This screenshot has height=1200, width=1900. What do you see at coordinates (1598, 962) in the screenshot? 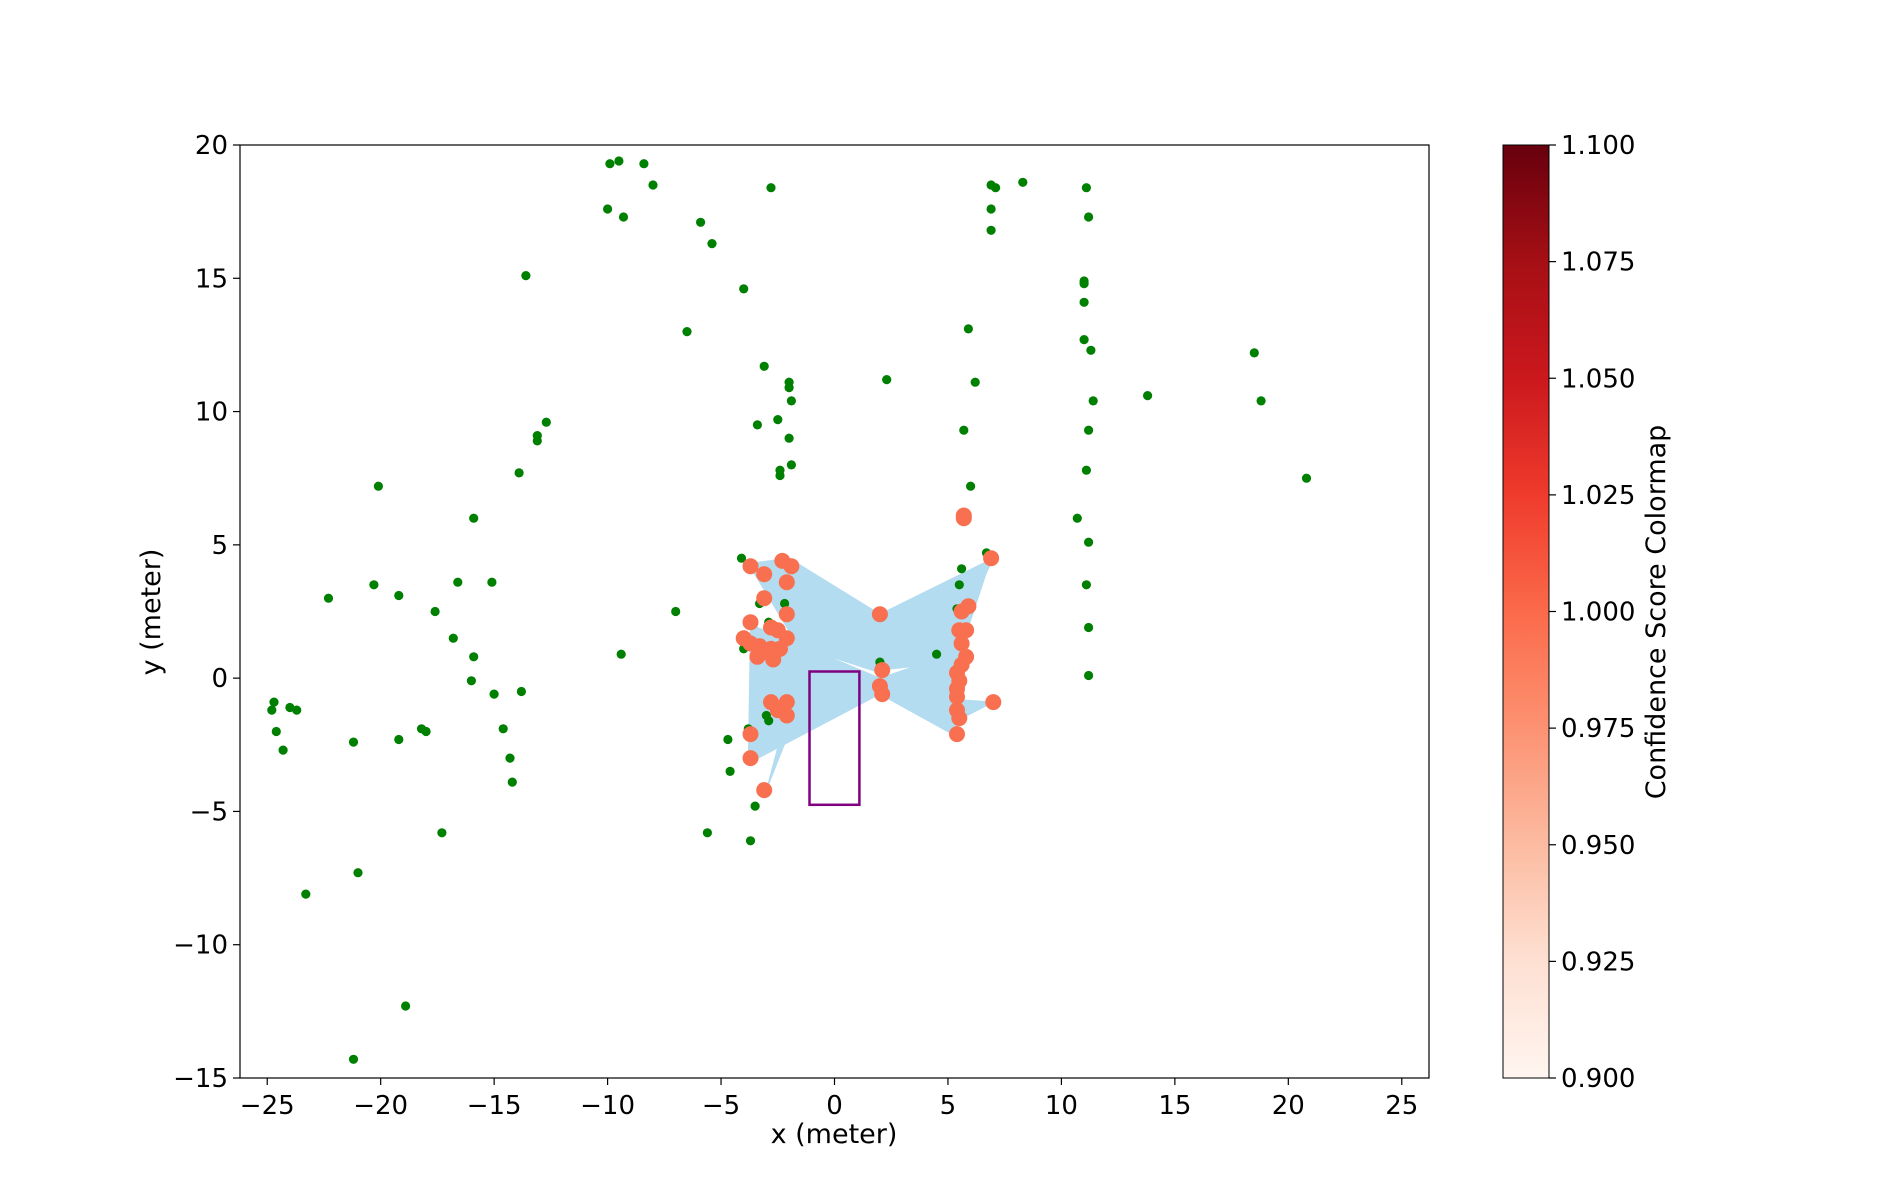
I see `colorbar-tick-label: 0.925` at bounding box center [1598, 962].